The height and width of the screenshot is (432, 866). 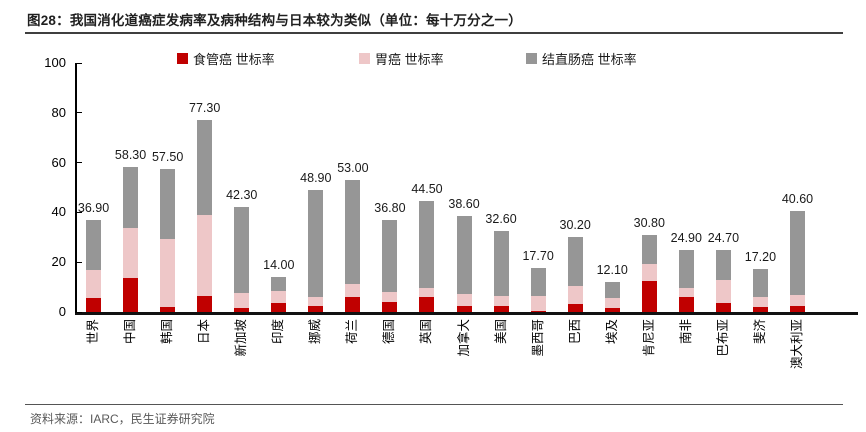 I want to click on x-axis-category-label: 埃及, so click(x=611, y=332).